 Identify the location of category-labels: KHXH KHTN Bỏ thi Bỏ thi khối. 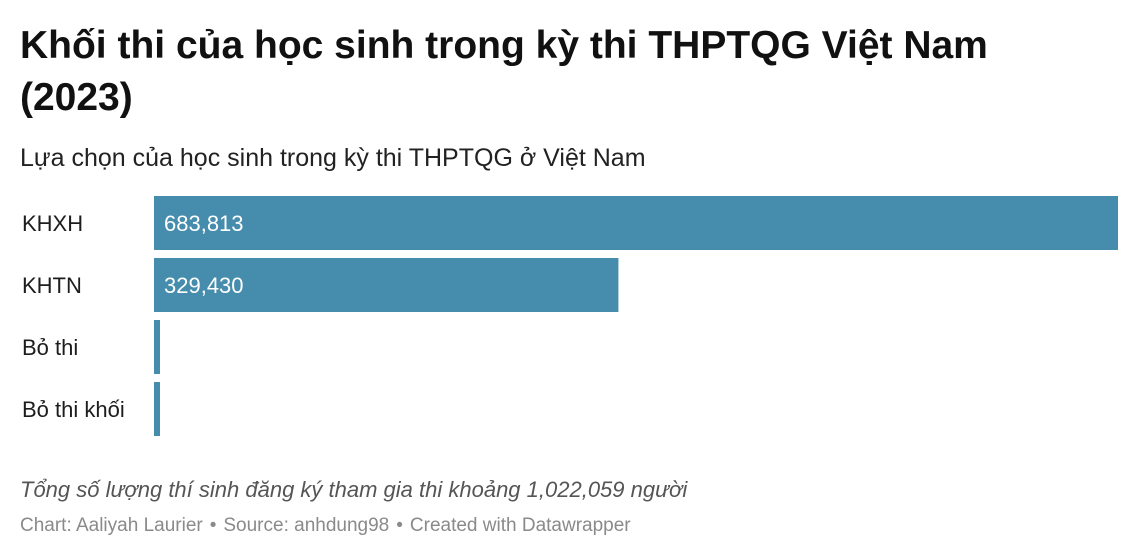
(73, 316).